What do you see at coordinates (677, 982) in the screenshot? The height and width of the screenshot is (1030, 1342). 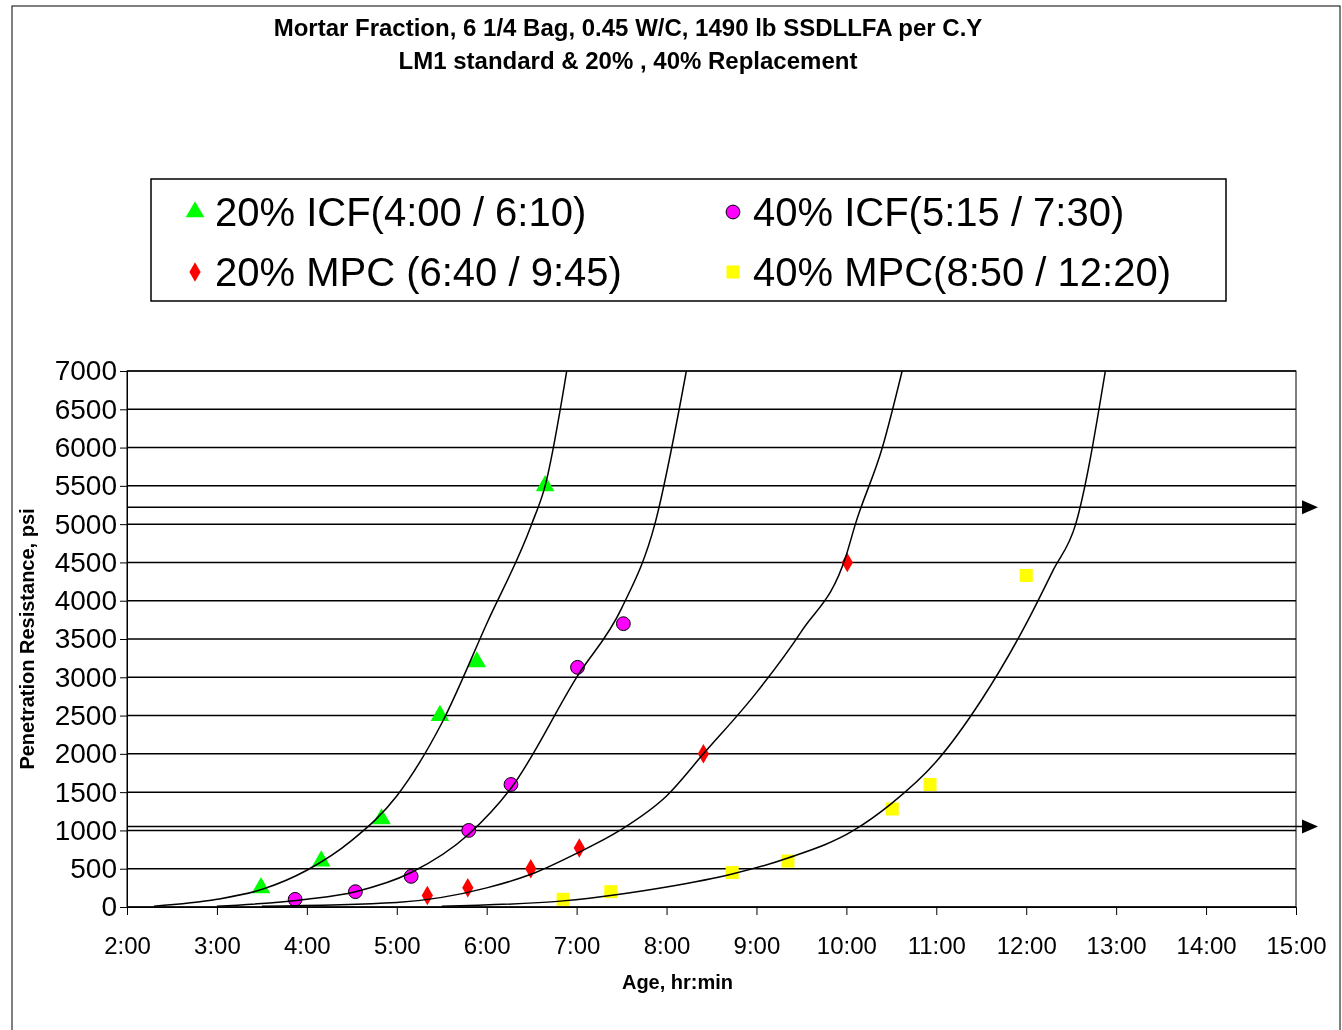 I see `x-axis-title: Age, hr:min` at bounding box center [677, 982].